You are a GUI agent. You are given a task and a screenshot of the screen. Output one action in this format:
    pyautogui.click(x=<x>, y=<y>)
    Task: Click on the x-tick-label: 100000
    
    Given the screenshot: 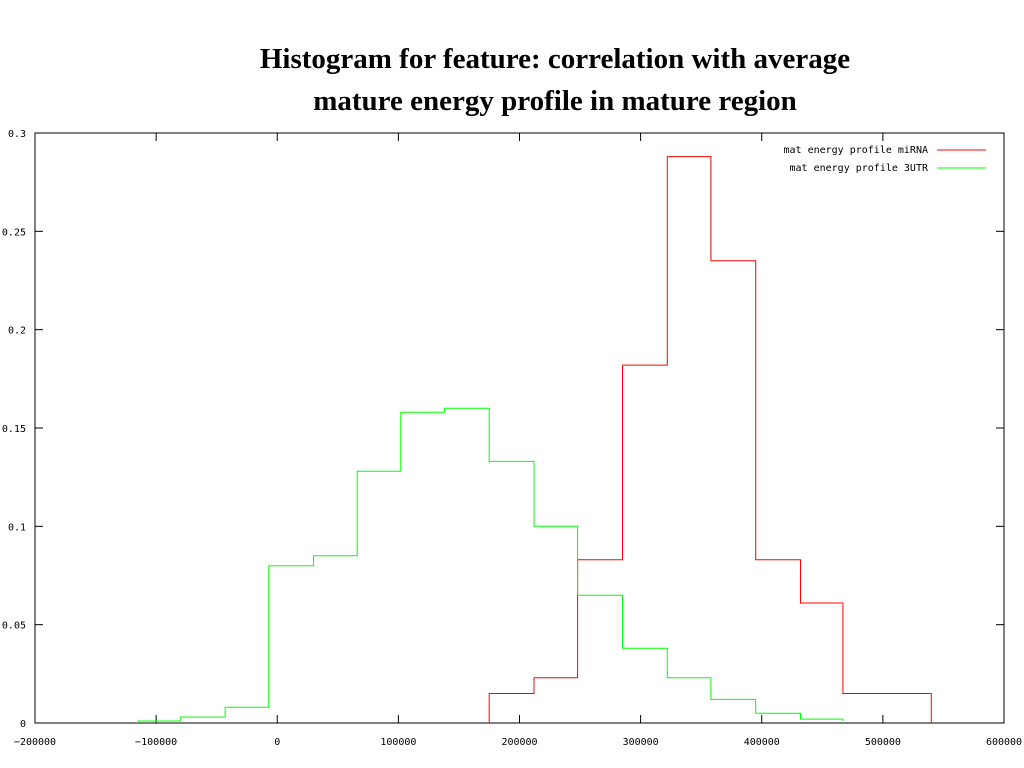 What is the action you would take?
    pyautogui.click(x=398, y=742)
    